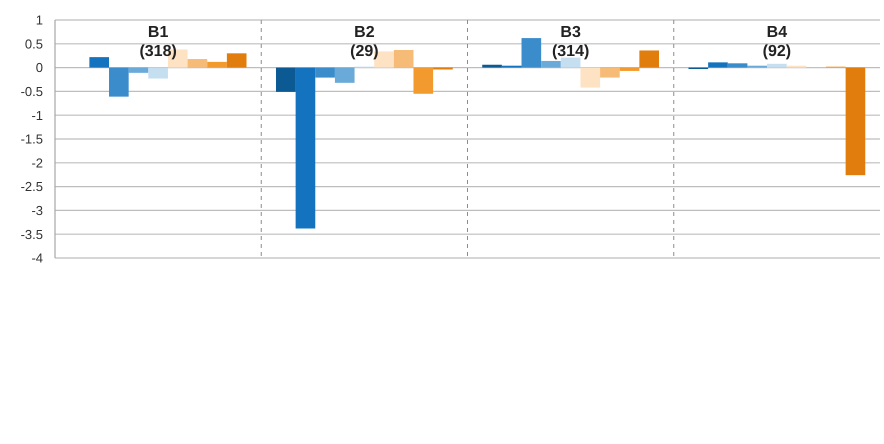 This screenshot has width=884, height=444. What do you see at coordinates (37, 115) in the screenshot?
I see `y-tick-label: -1` at bounding box center [37, 115].